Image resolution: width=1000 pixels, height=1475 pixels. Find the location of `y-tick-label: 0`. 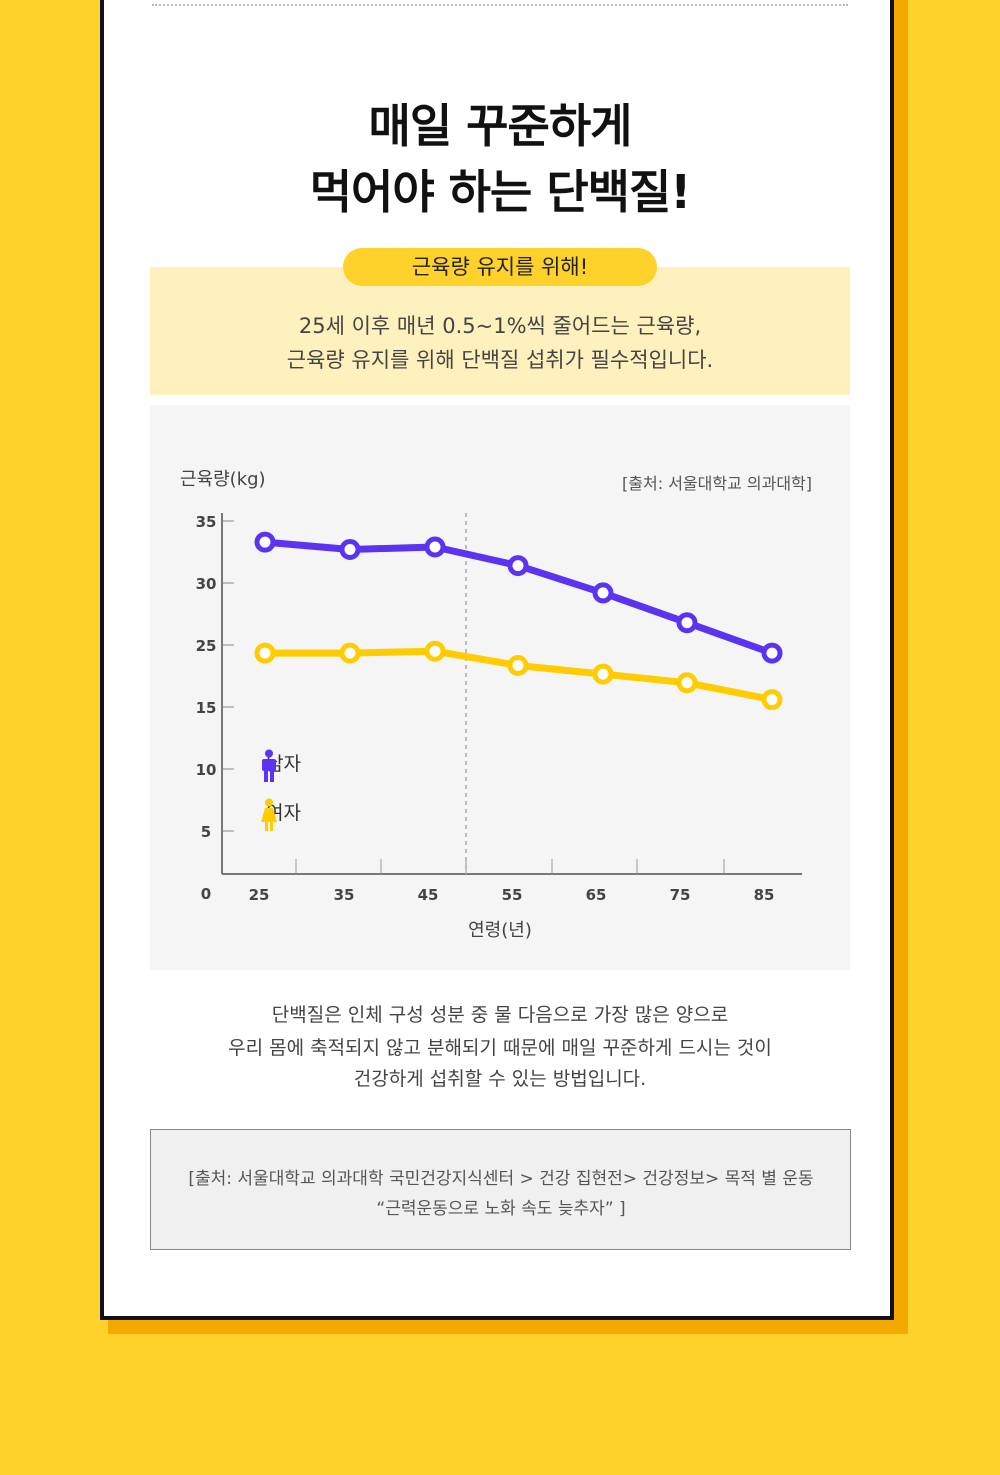

y-tick-label: 0 is located at coordinates (206, 894).